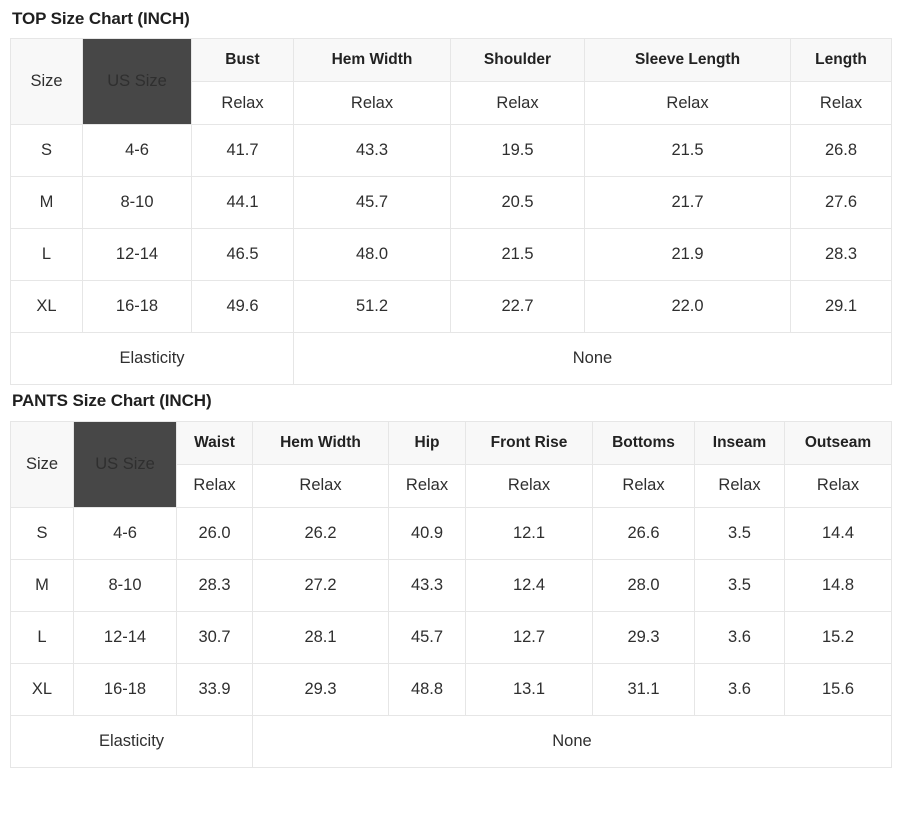  I want to click on fit-label-shoulder: Relax, so click(517, 103).